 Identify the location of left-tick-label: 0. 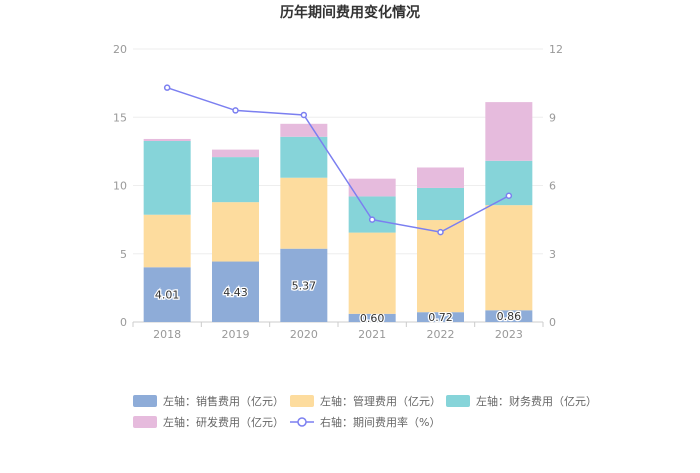
(123, 322).